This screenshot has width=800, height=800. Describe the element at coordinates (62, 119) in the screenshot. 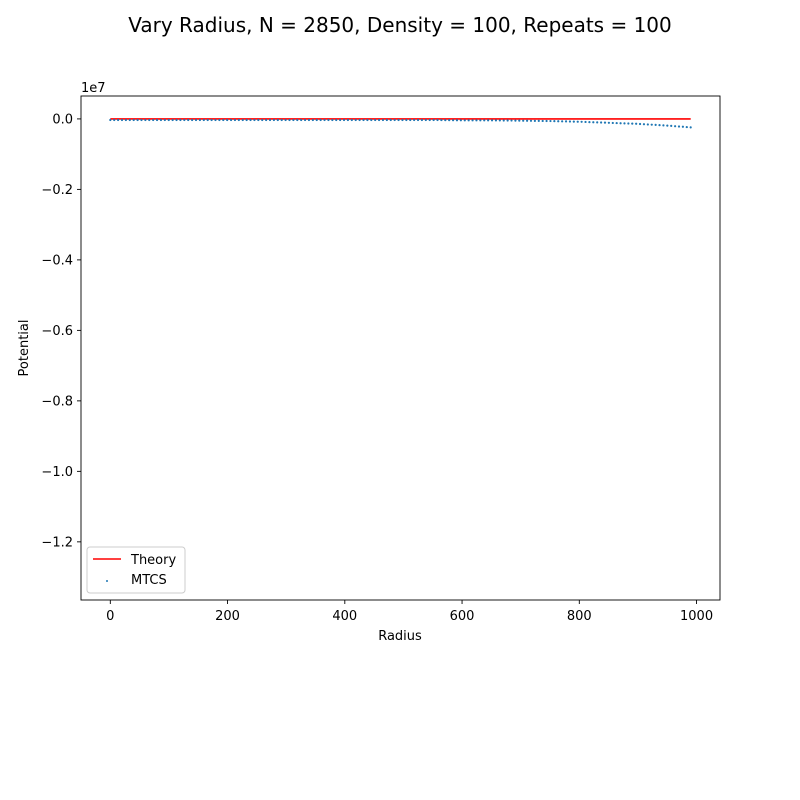

I see `y-tick-label: 0.0` at that location.